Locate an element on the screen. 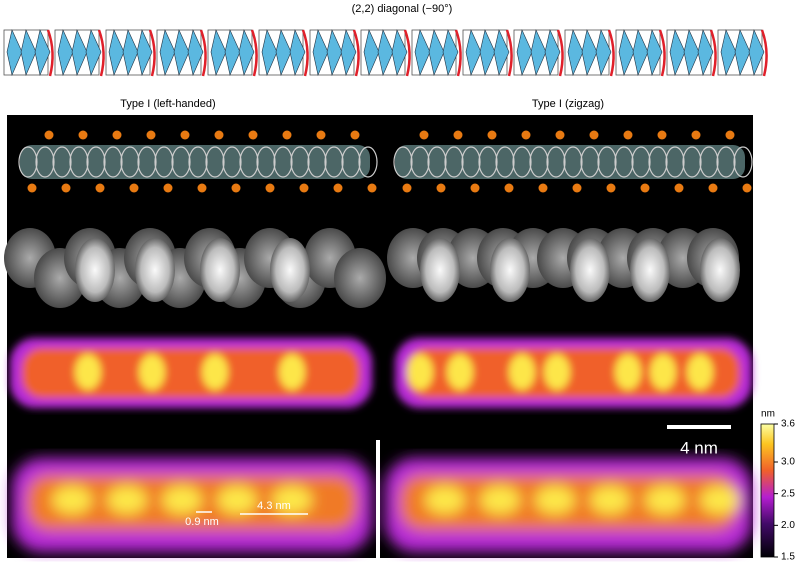  colorbar-tick-label: 3.0 is located at coordinates (788, 462).